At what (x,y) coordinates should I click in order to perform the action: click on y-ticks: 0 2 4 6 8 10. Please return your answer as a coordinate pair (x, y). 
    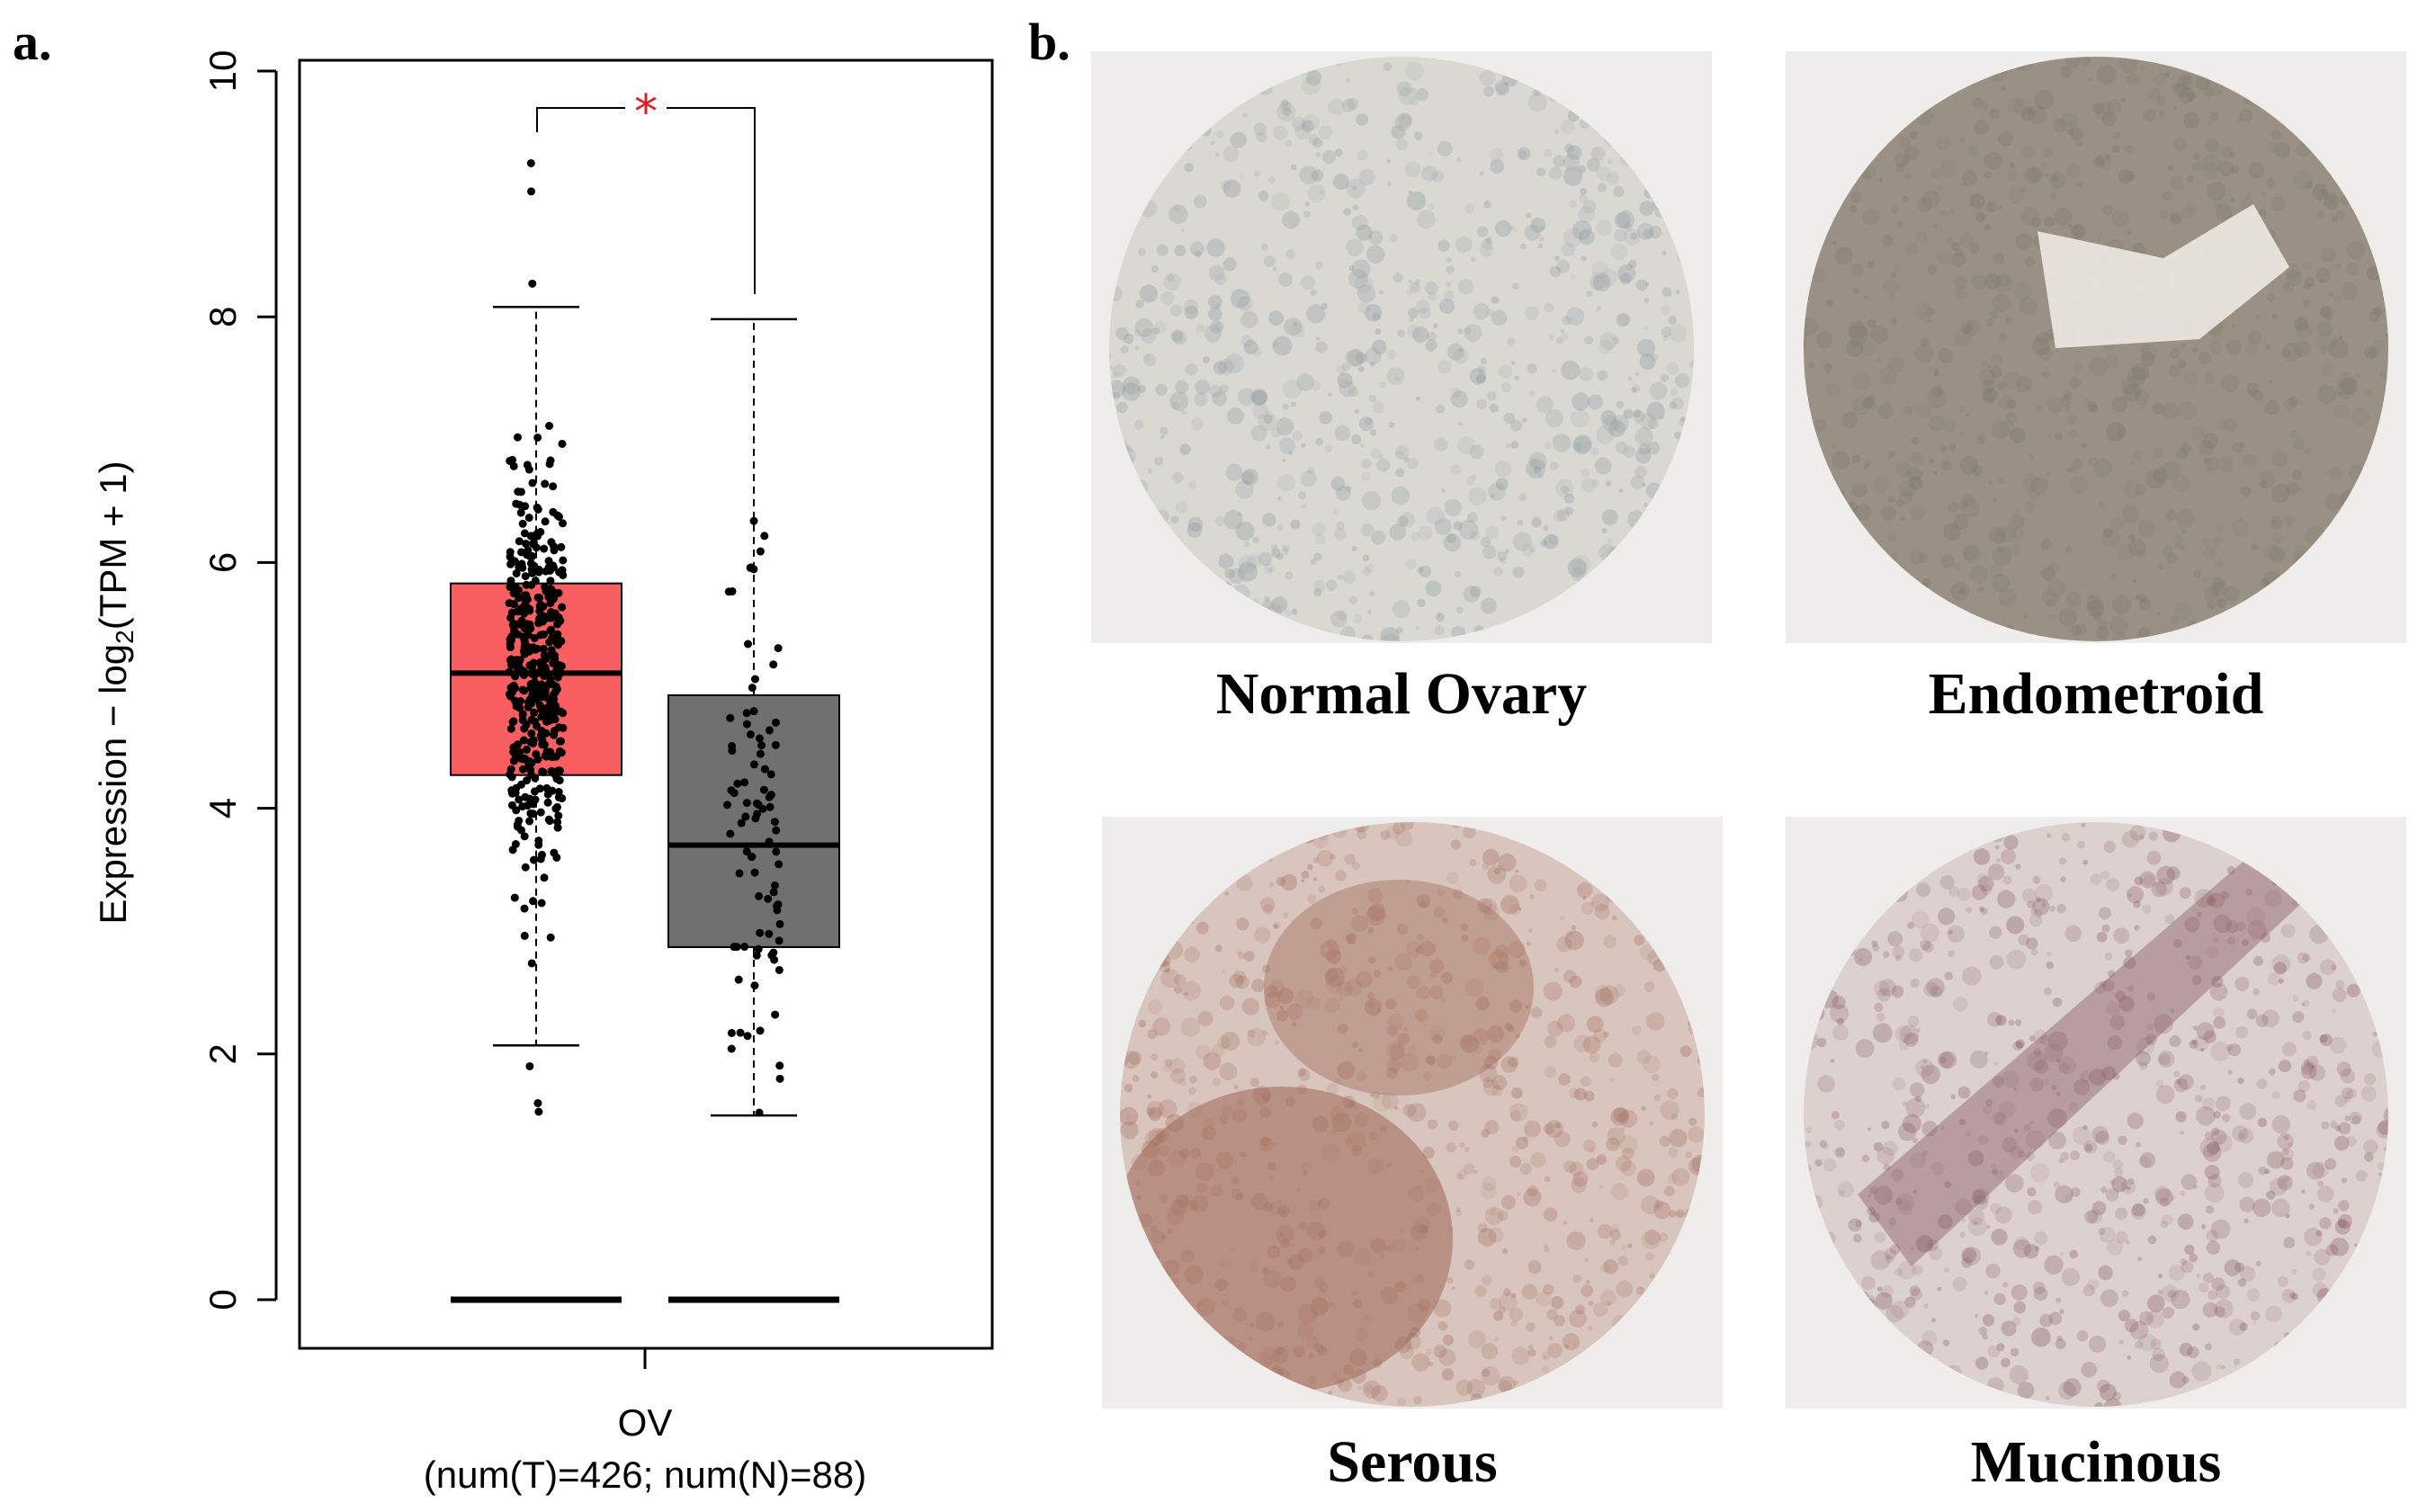
    Looking at the image, I should click on (239, 680).